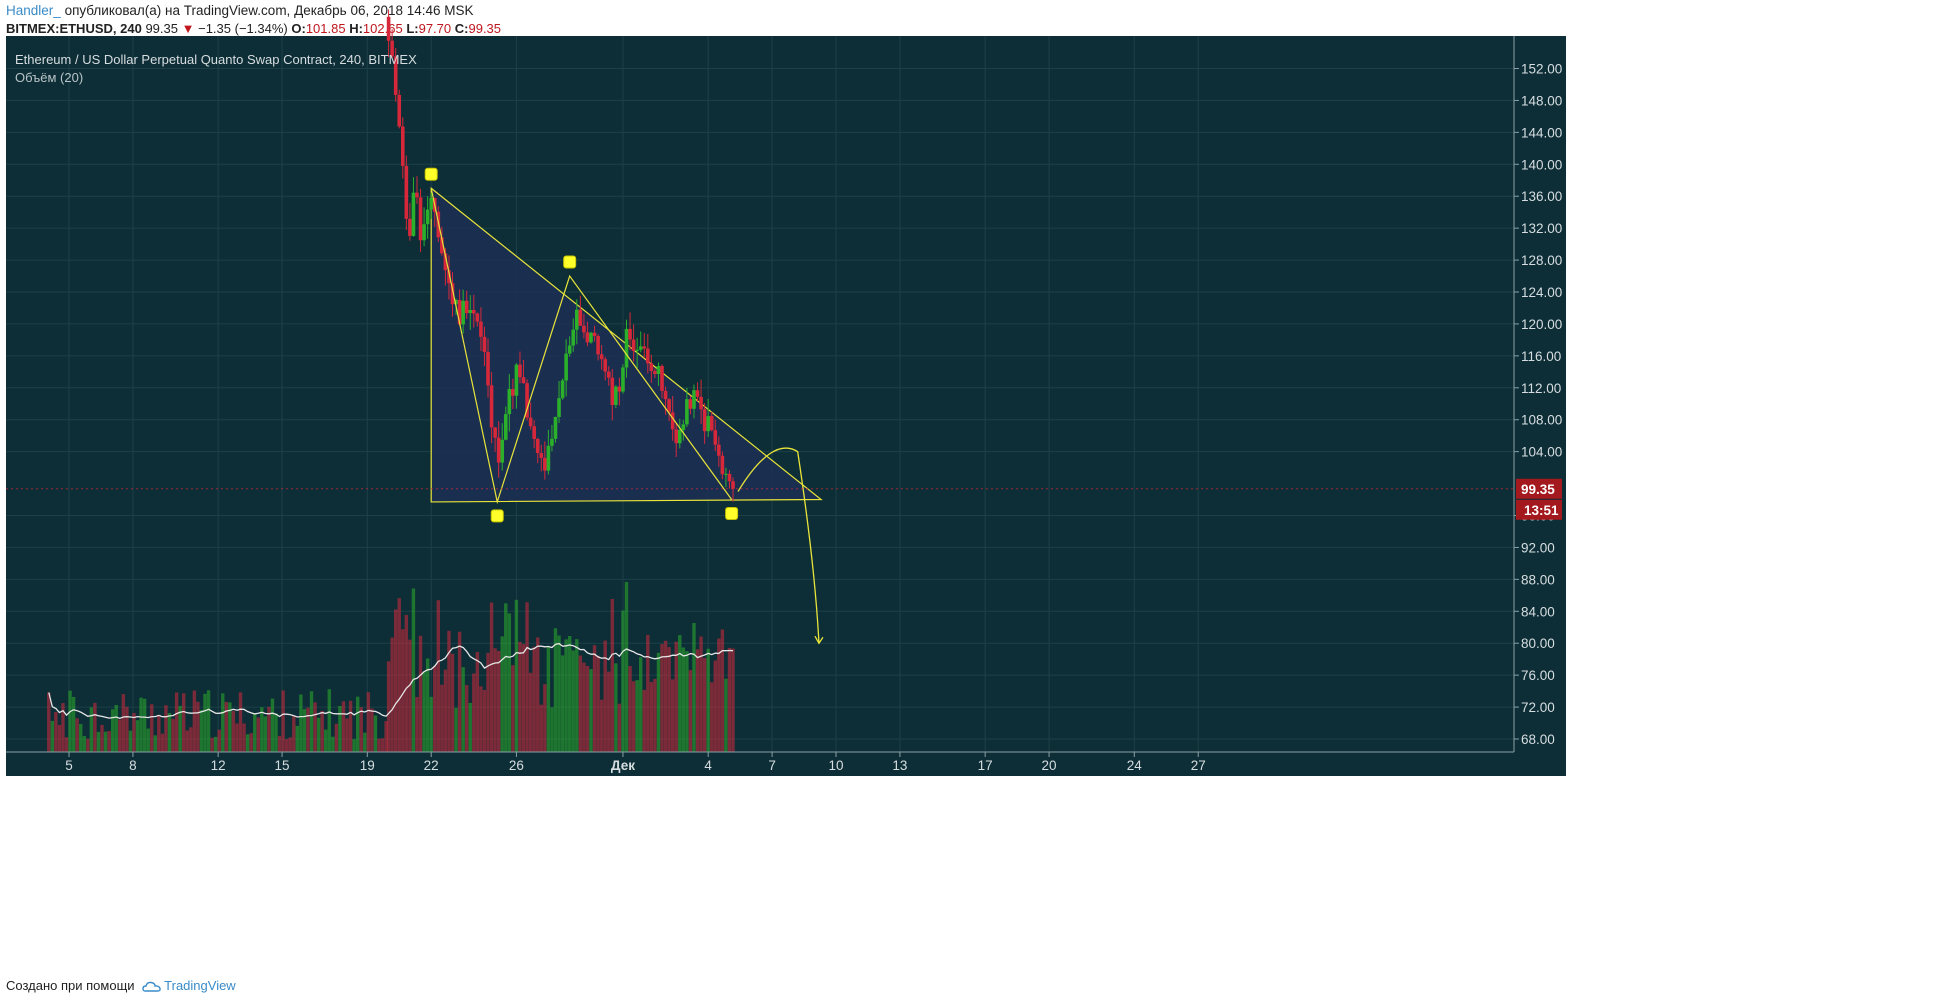 Image resolution: width=1956 pixels, height=1004 pixels. Describe the element at coordinates (1541, 228) in the screenshot. I see `price-tick-label: 132.00` at that location.